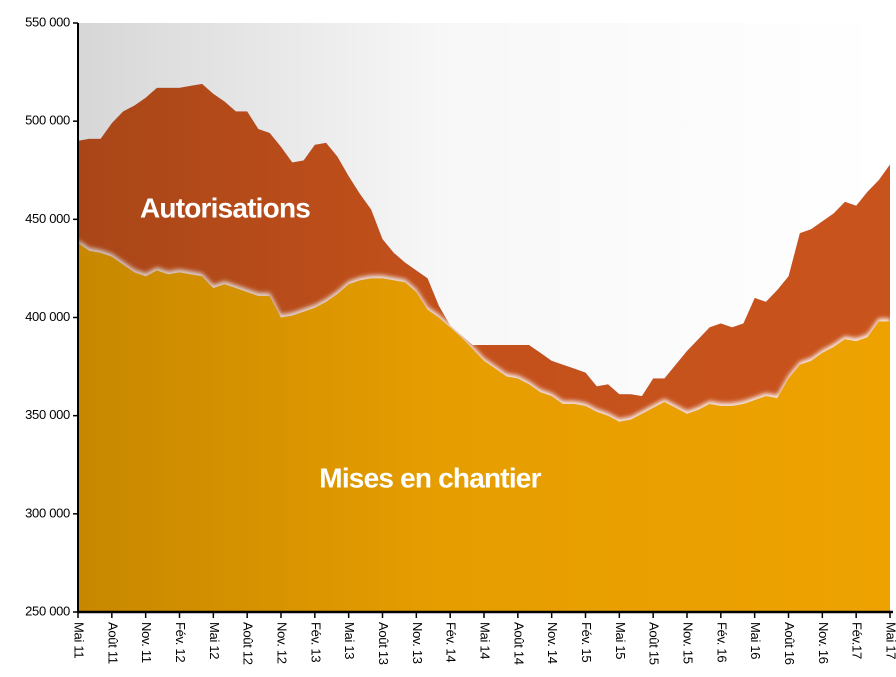 The width and height of the screenshot is (896, 677). What do you see at coordinates (586, 642) in the screenshot?
I see `x-tick-label: Fév. 15` at bounding box center [586, 642].